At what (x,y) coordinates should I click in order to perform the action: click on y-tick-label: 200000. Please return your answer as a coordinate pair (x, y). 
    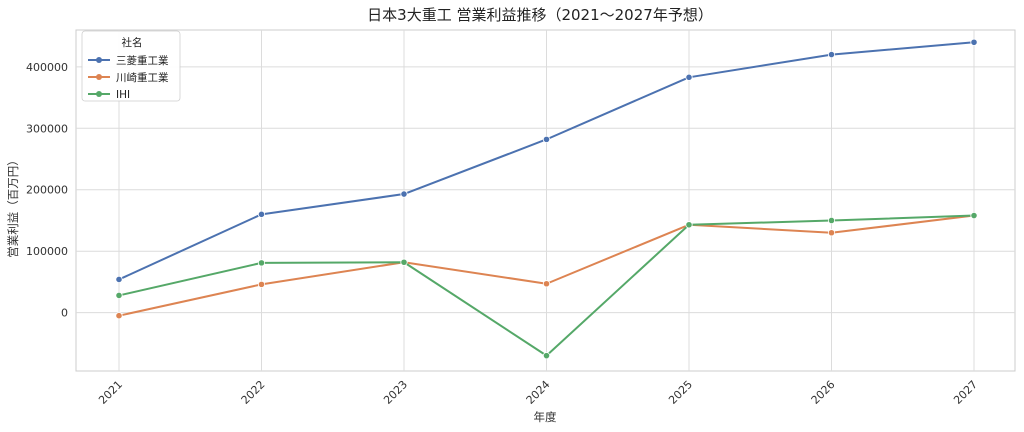
    Looking at the image, I should click on (47, 190).